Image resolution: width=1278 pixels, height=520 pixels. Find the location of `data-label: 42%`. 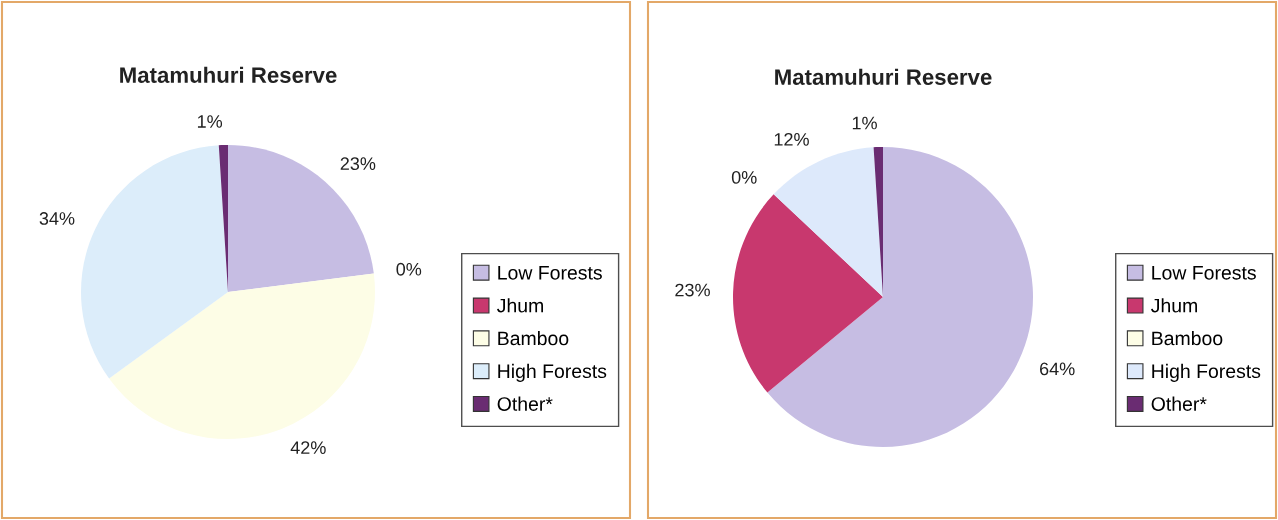

data-label: 42% is located at coordinates (308, 447).